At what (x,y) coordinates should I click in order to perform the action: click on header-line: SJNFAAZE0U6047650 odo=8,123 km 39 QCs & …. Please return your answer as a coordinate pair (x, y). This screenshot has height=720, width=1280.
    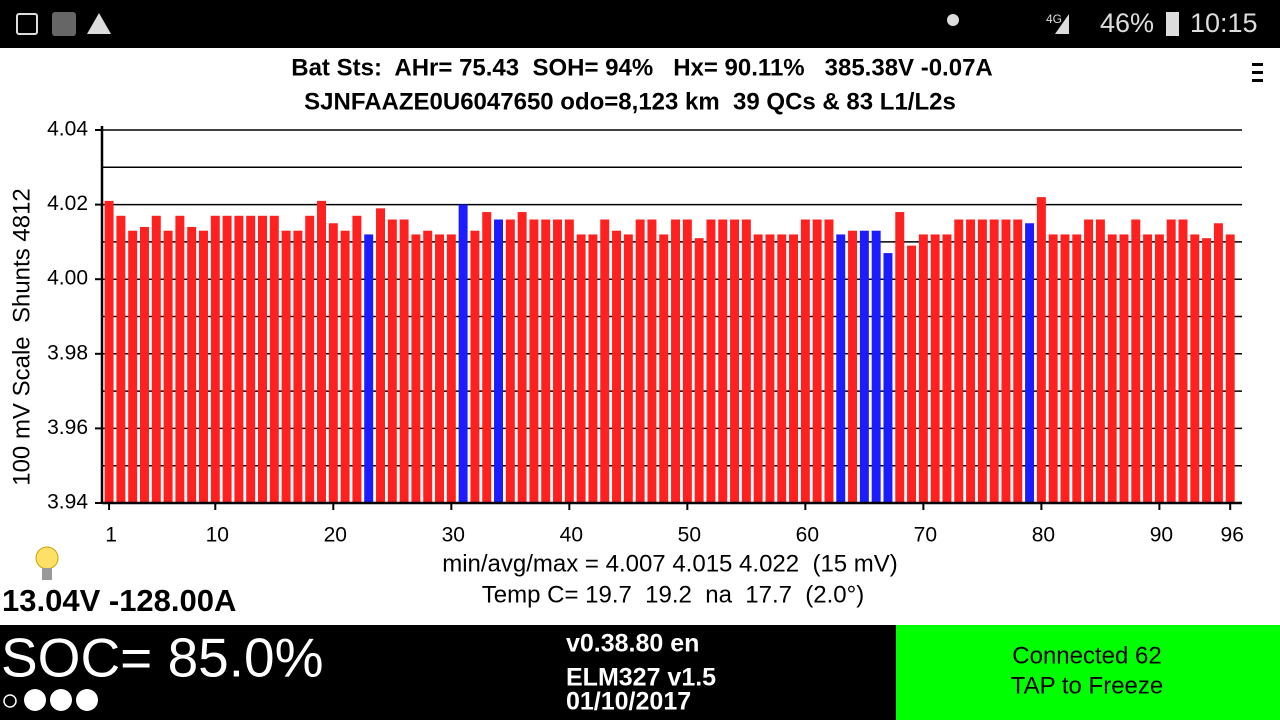
    Looking at the image, I should click on (630, 101).